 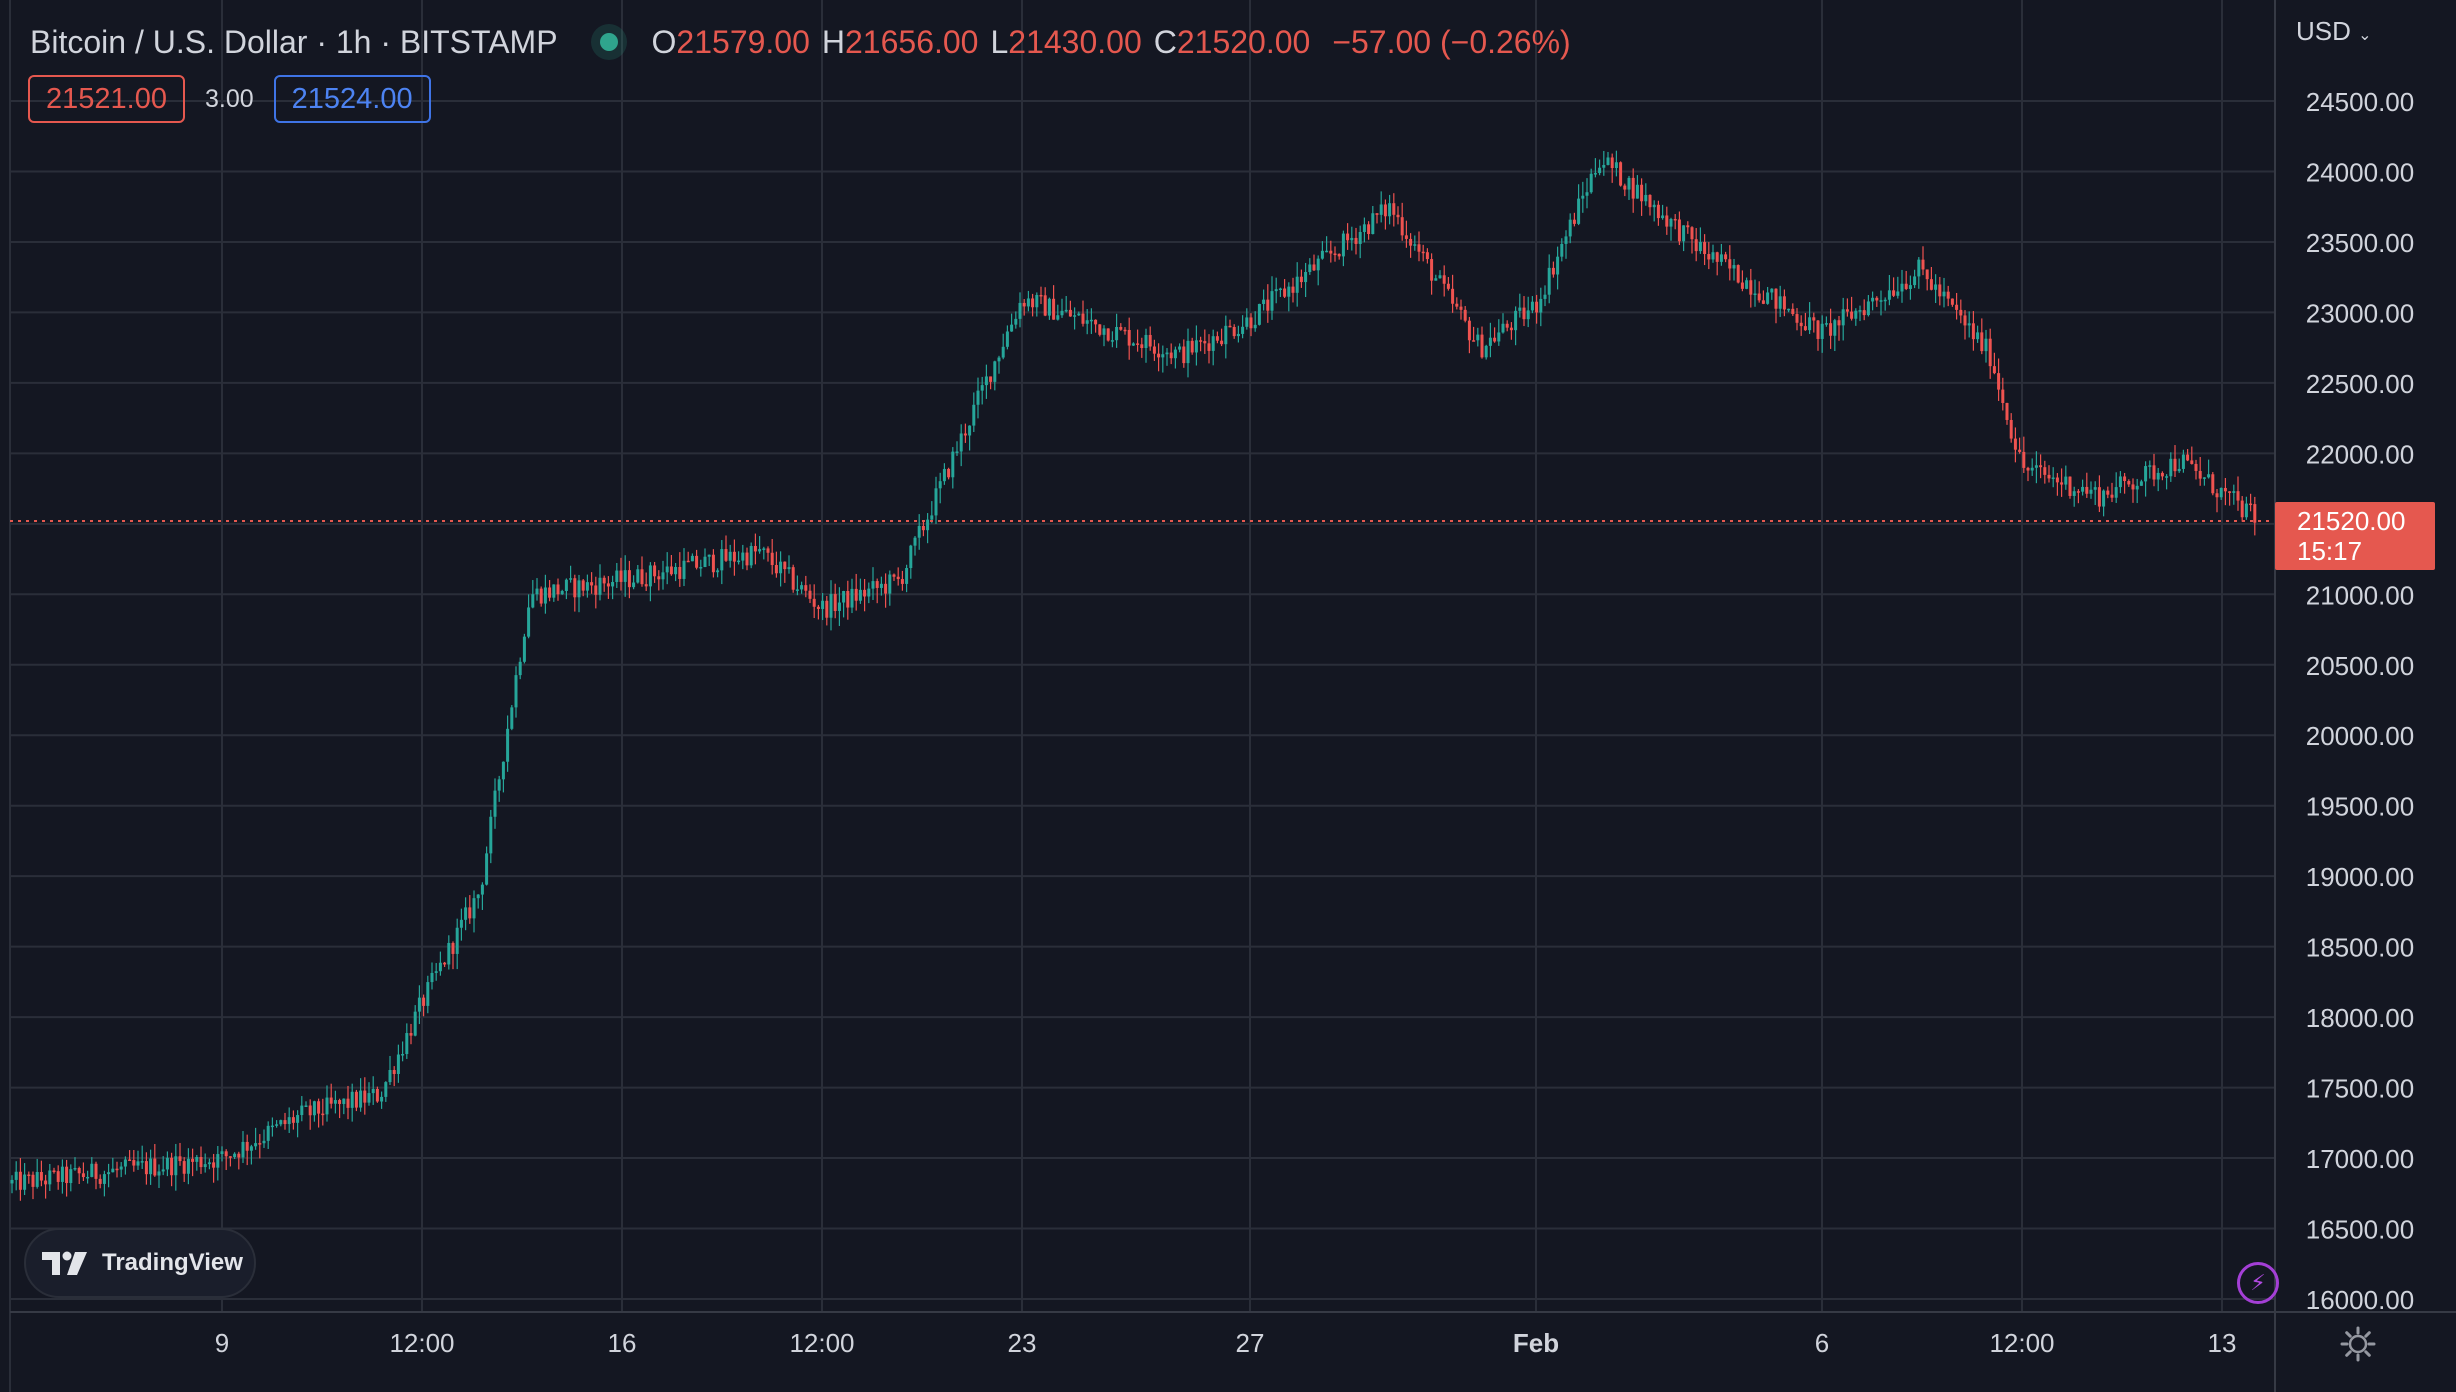 I want to click on lightning-icon: ⚡, so click(x=2258, y=1283).